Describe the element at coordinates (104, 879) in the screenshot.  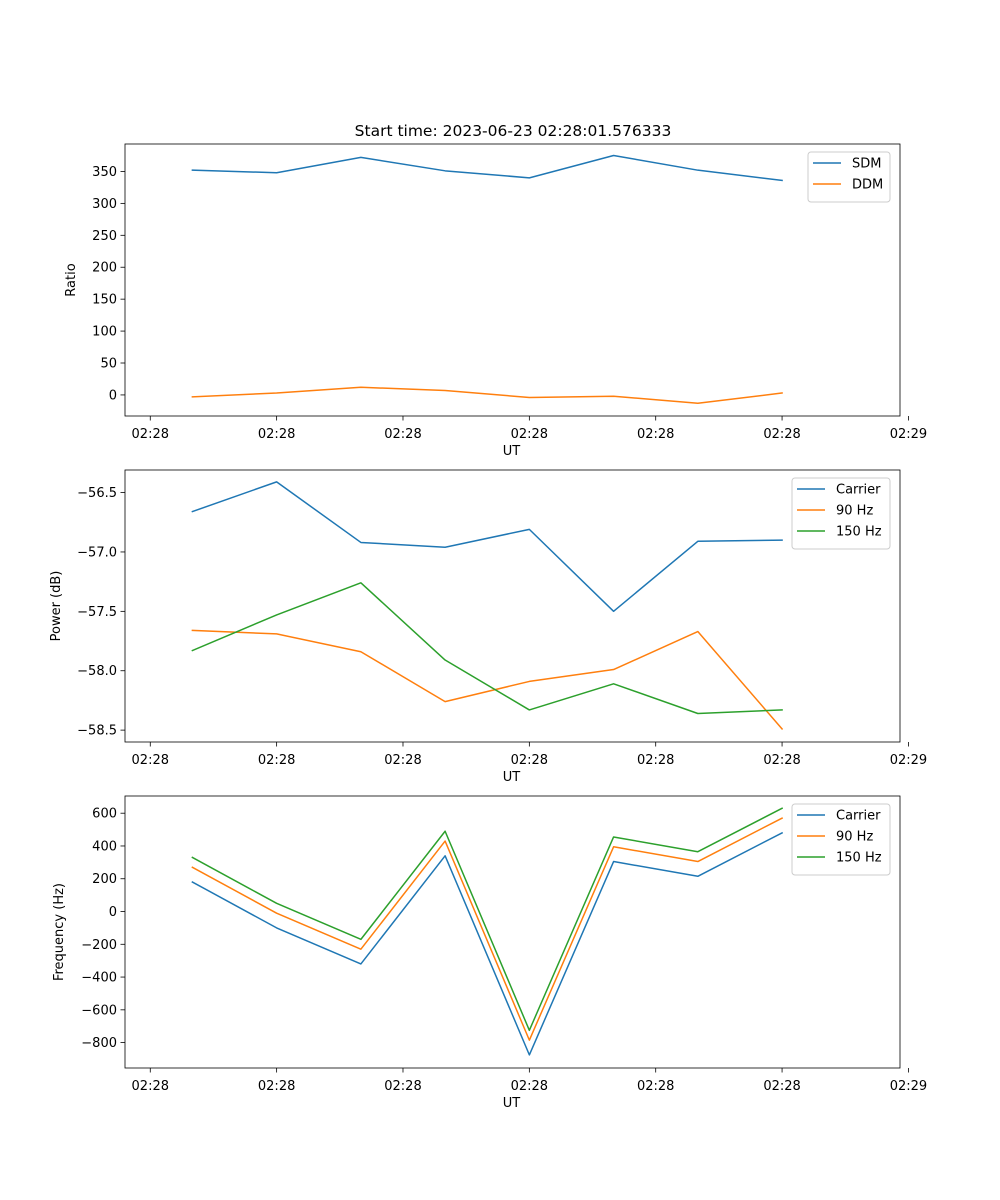
I see `frequency-y-tick-label: 200` at that location.